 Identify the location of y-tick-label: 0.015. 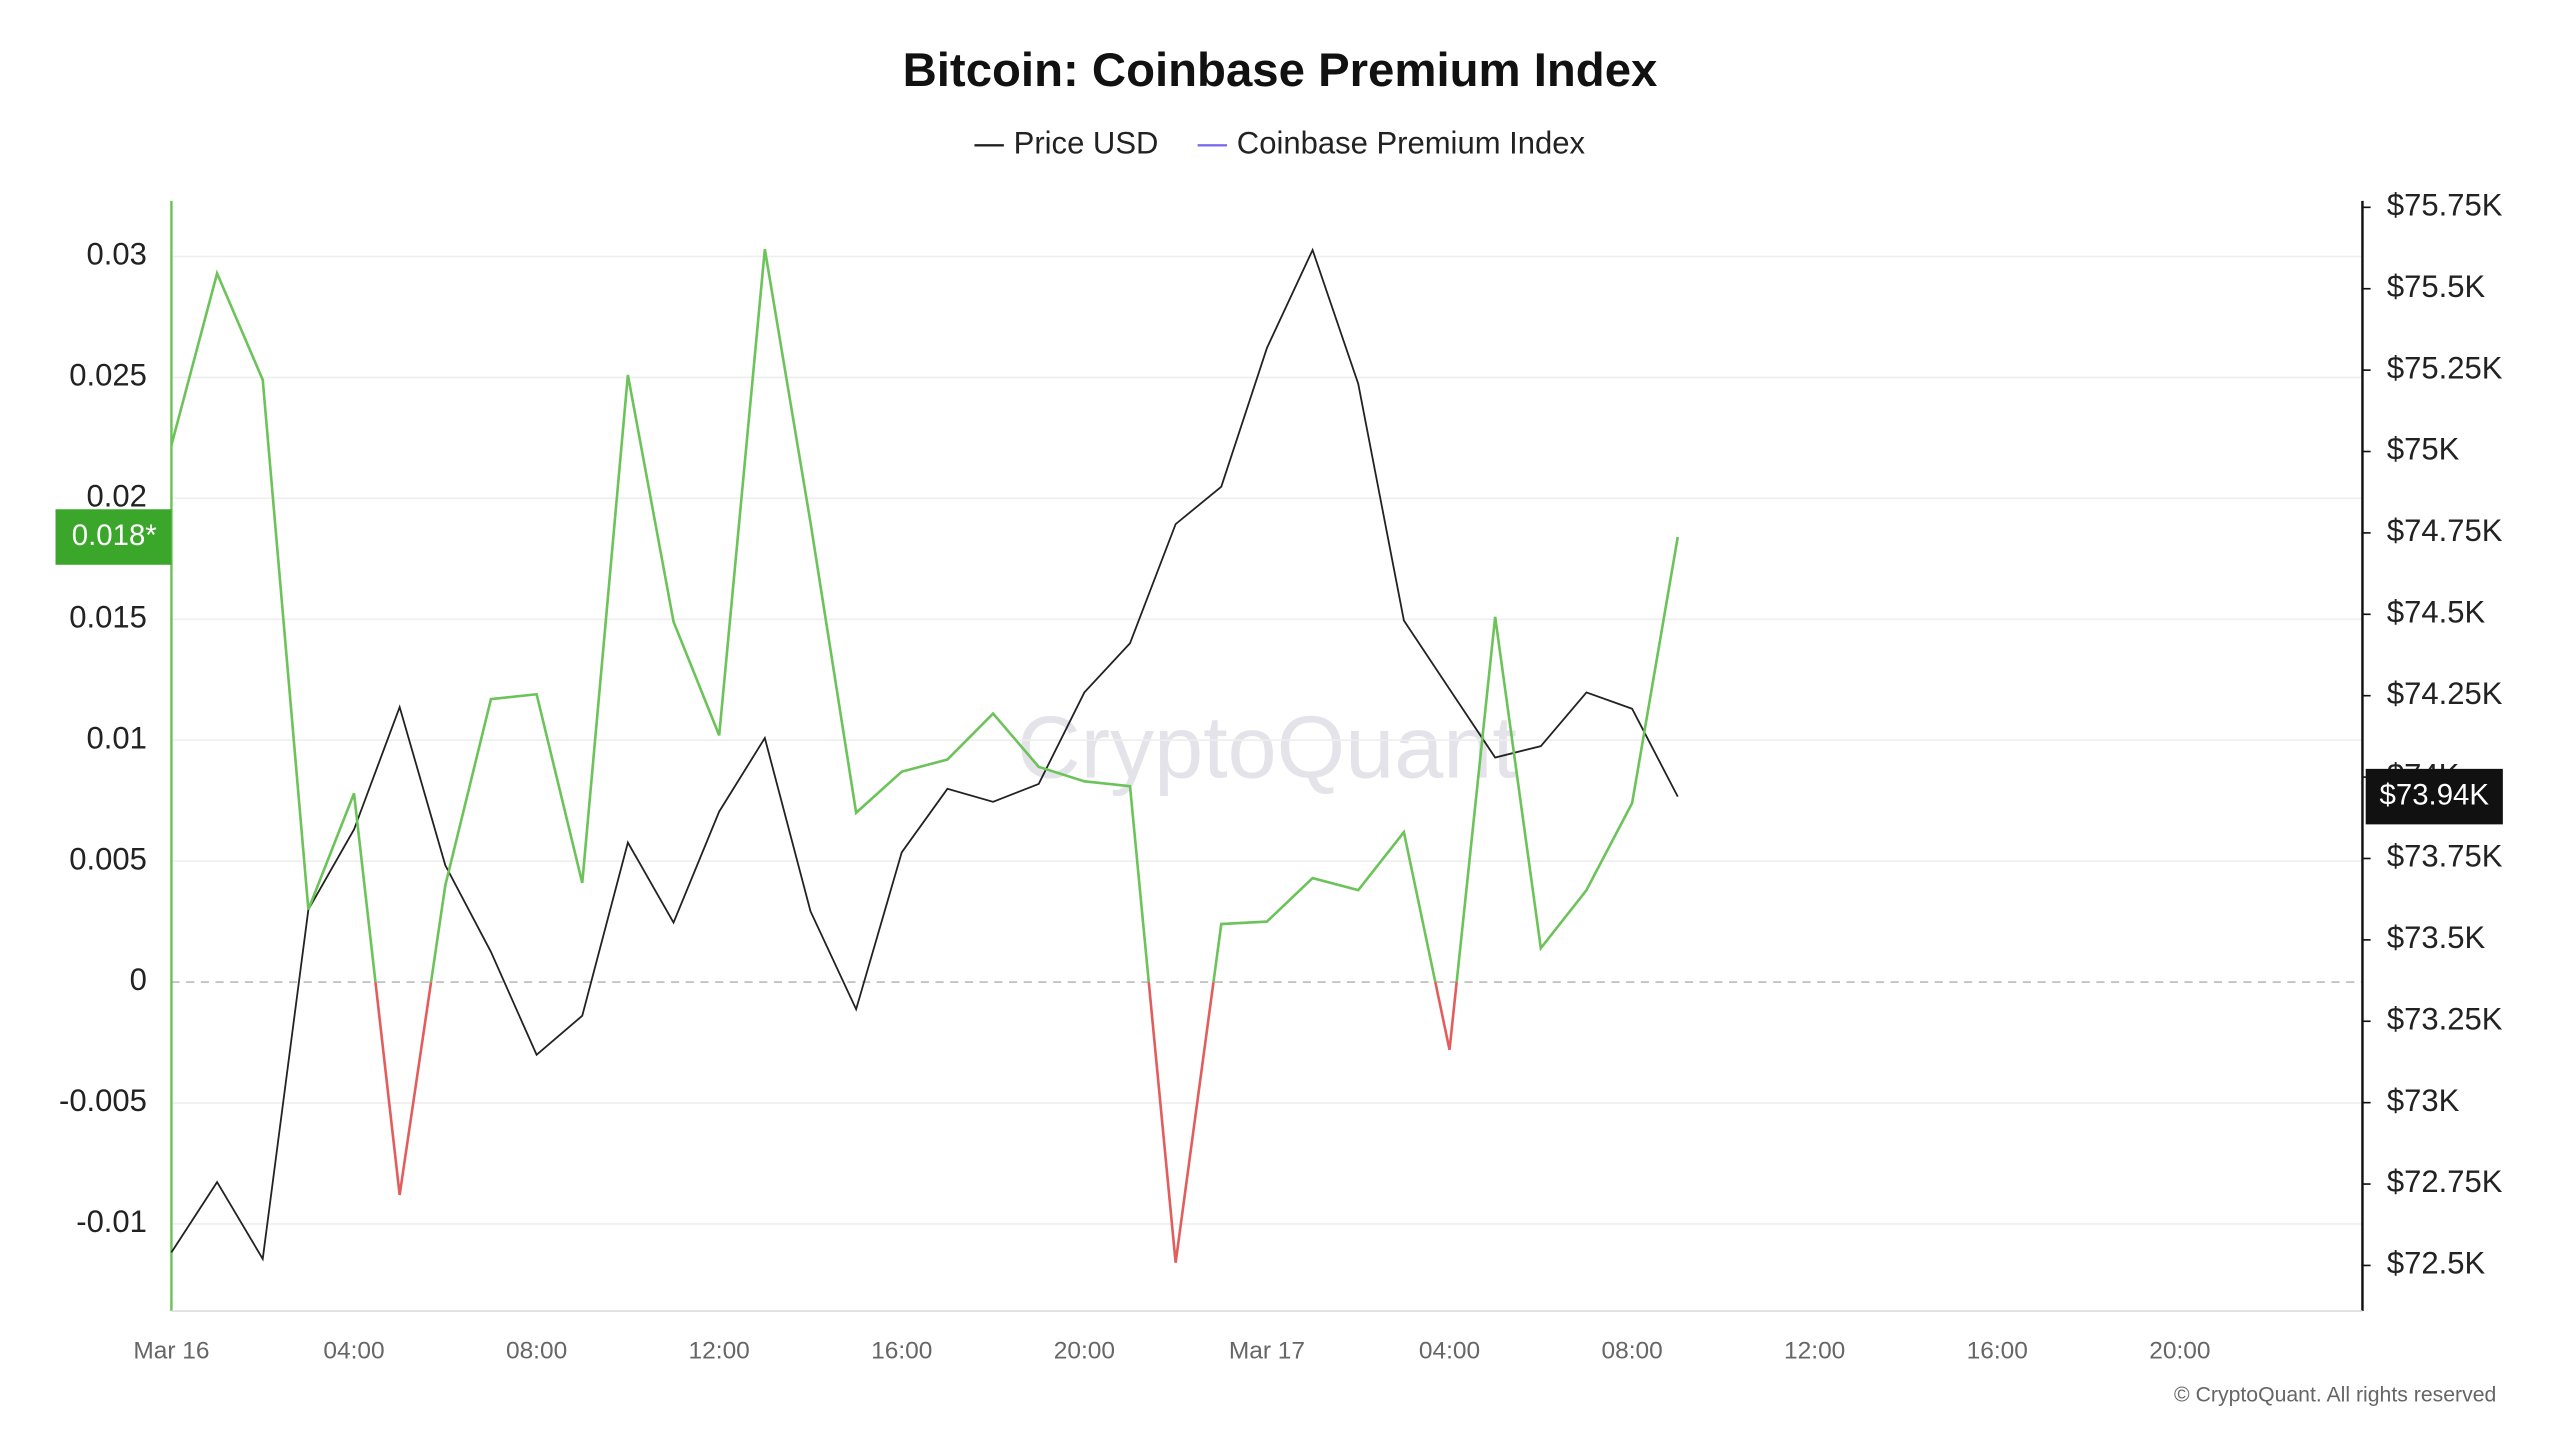
(108, 616).